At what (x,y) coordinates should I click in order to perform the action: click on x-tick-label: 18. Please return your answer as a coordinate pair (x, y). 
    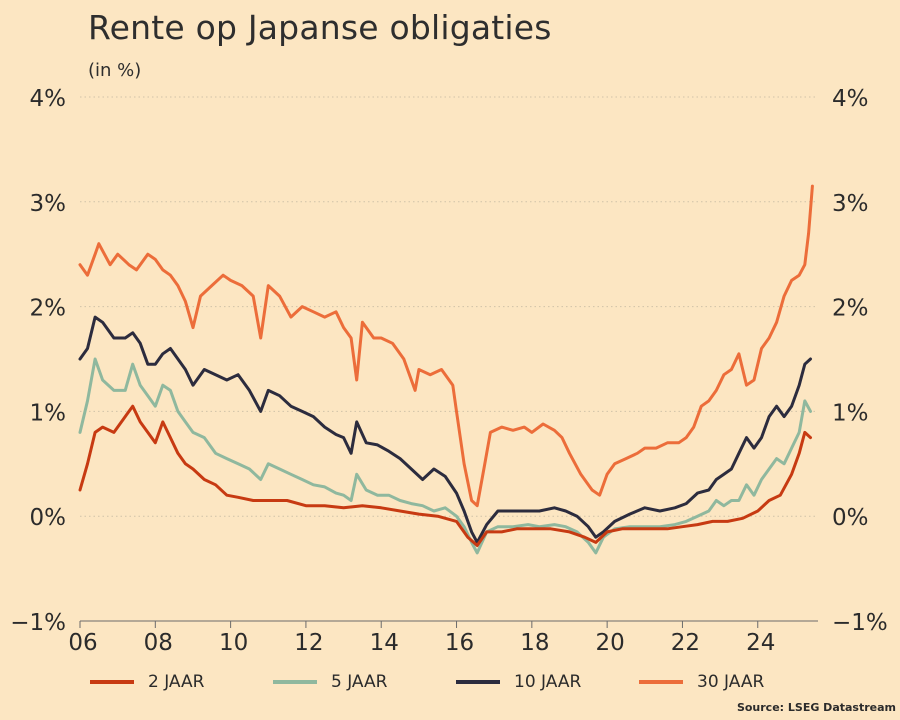
    Looking at the image, I should click on (534, 643).